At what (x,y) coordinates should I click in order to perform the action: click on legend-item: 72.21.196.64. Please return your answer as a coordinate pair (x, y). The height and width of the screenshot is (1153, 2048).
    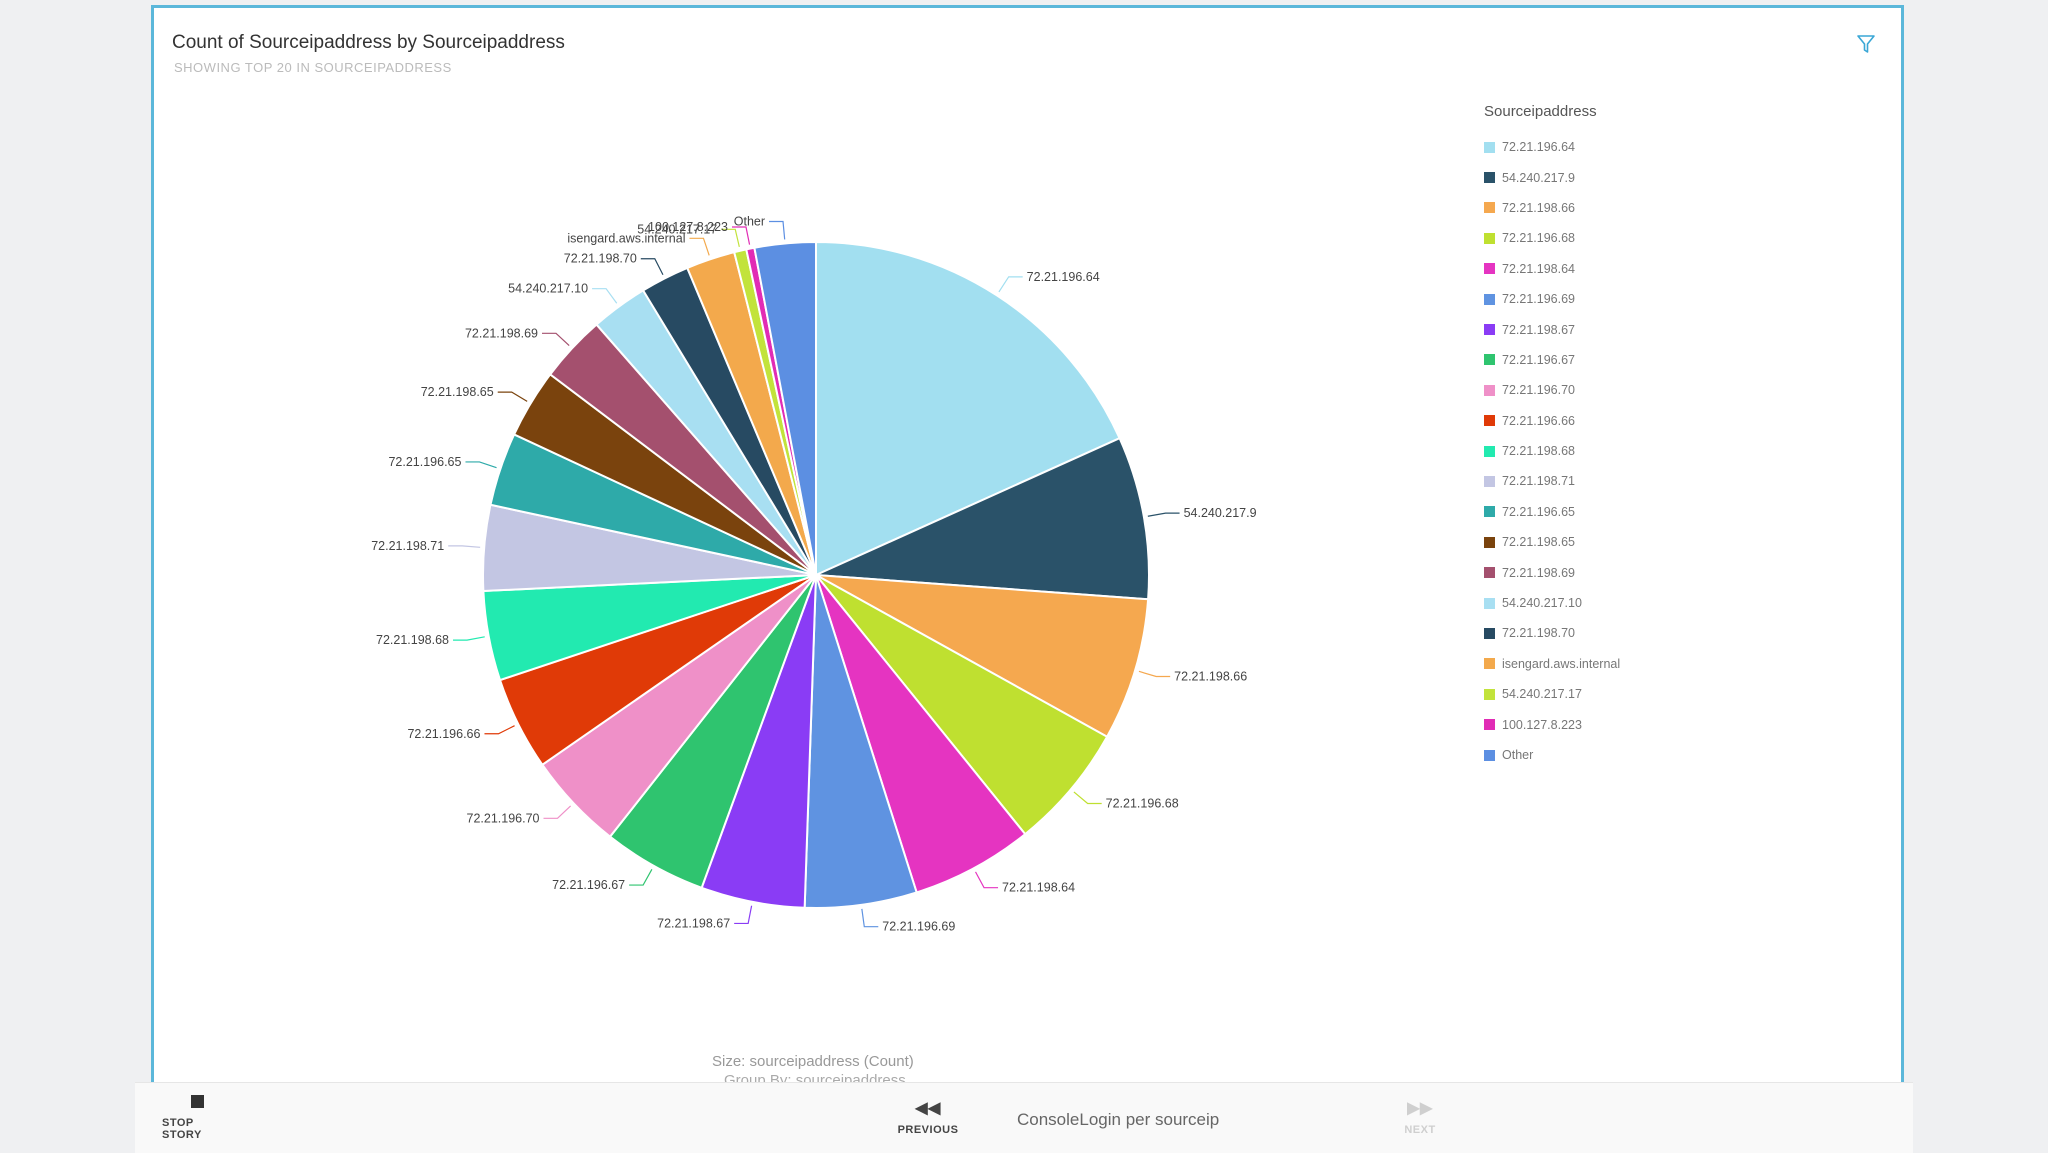
    Looking at the image, I should click on (1552, 147).